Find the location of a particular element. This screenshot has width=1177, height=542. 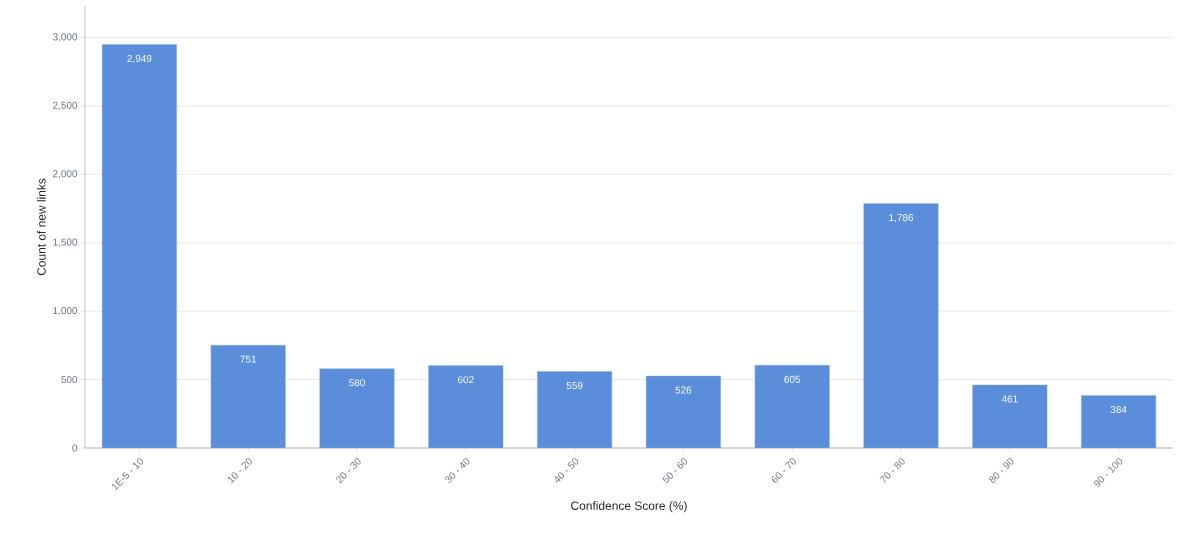

x-tick-label: 60 - 70 is located at coordinates (783, 470).